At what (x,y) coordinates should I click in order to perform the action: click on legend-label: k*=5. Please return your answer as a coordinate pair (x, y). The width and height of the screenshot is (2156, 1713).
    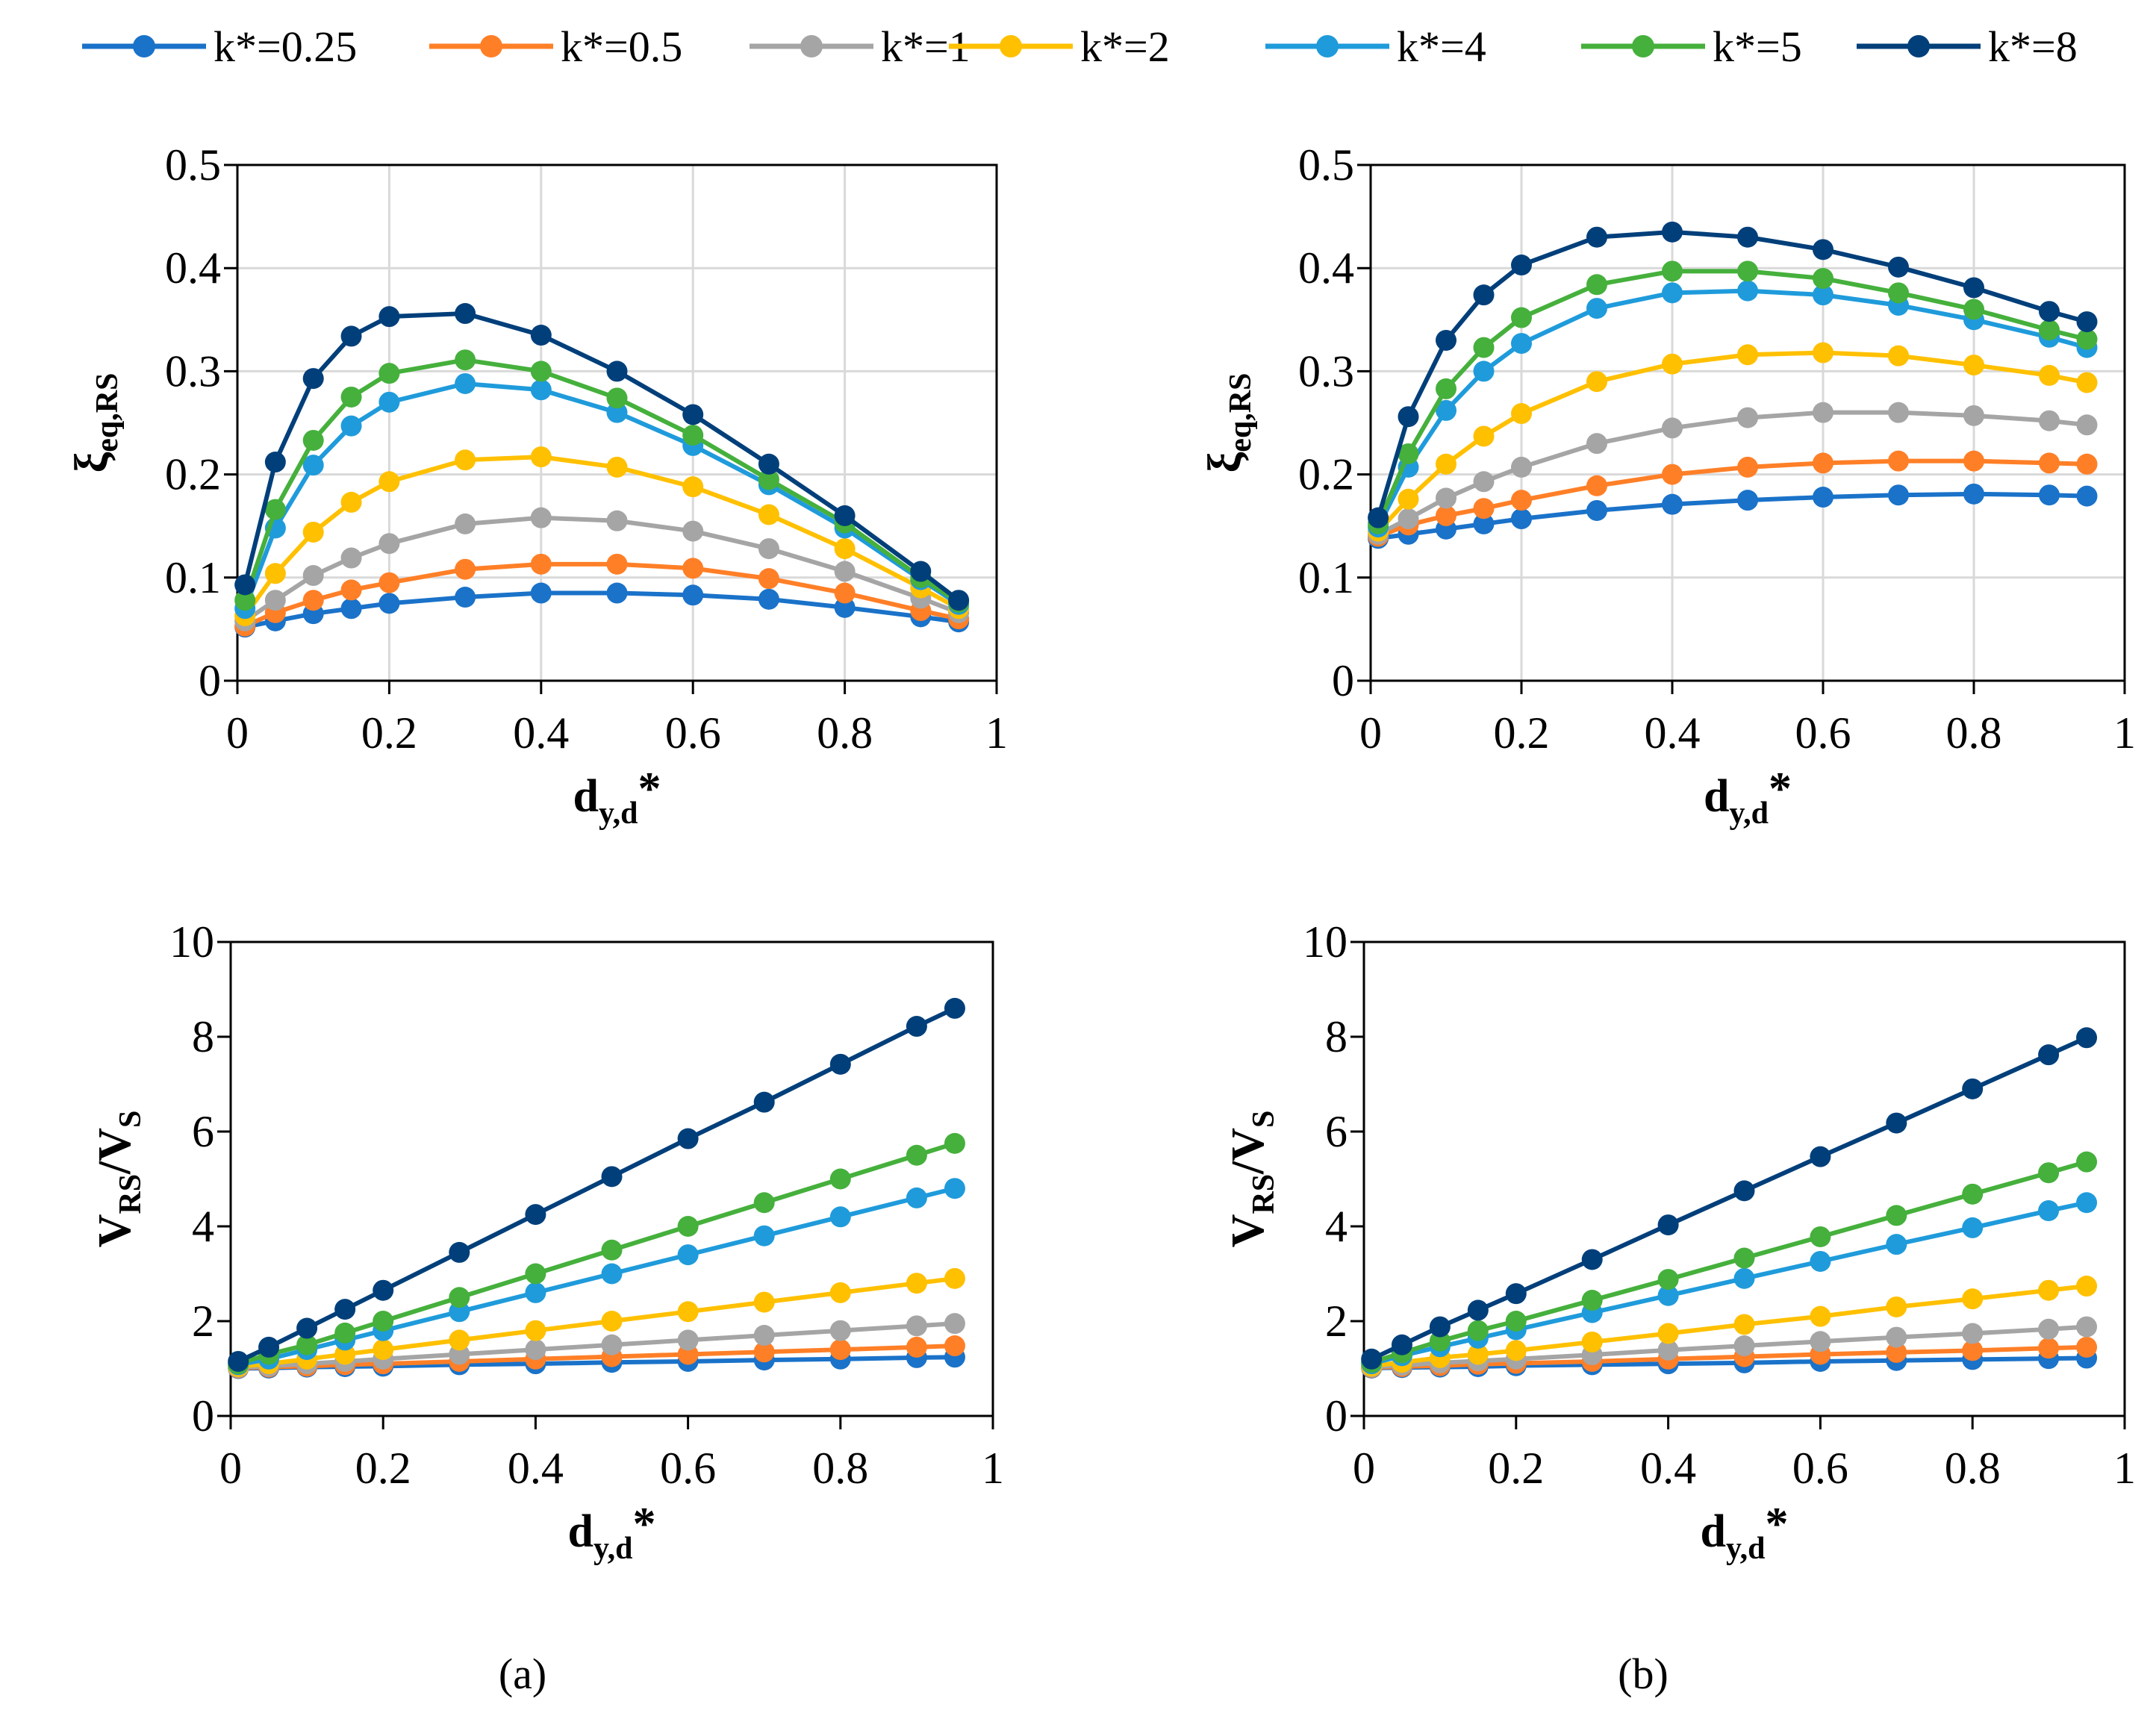
    Looking at the image, I should click on (1757, 46).